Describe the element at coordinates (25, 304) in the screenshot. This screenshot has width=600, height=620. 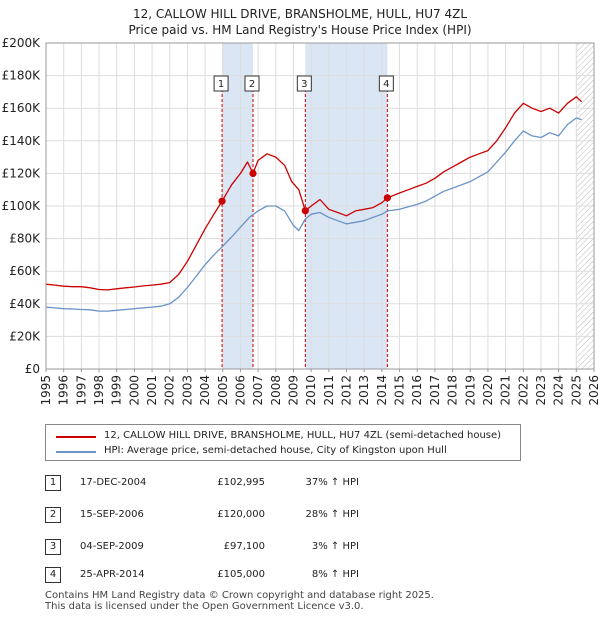
I see `y-tick-label: £40K` at that location.